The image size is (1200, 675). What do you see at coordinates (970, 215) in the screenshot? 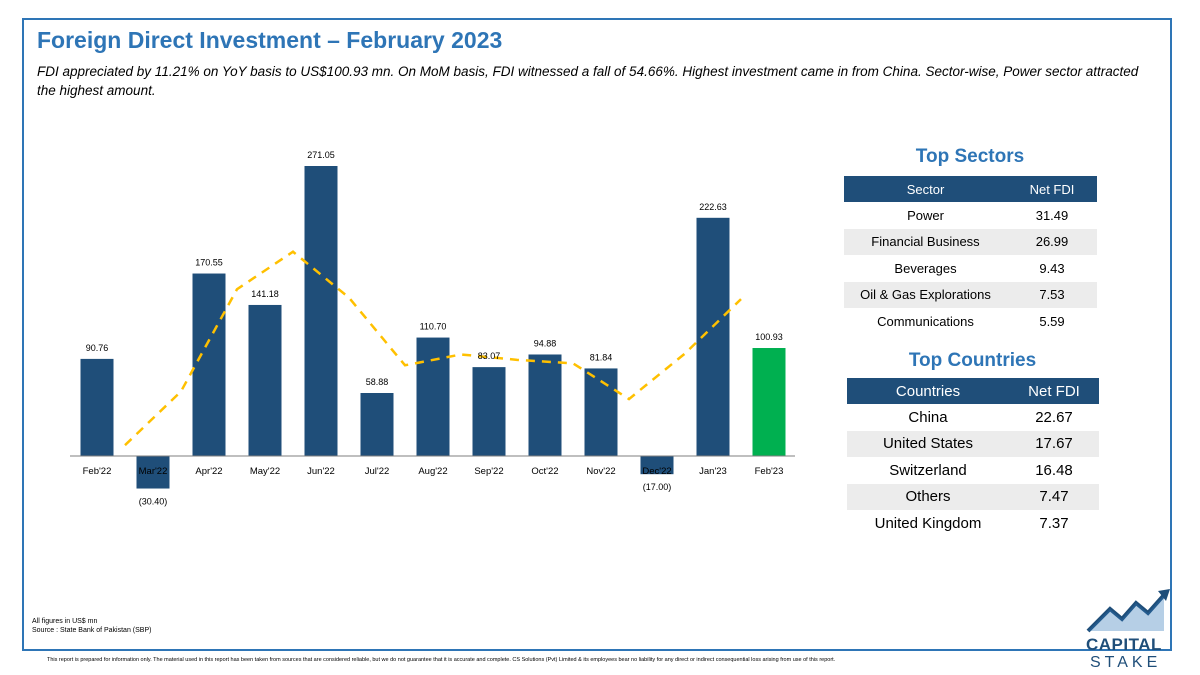
I see `table-row: Power 31.49` at bounding box center [970, 215].